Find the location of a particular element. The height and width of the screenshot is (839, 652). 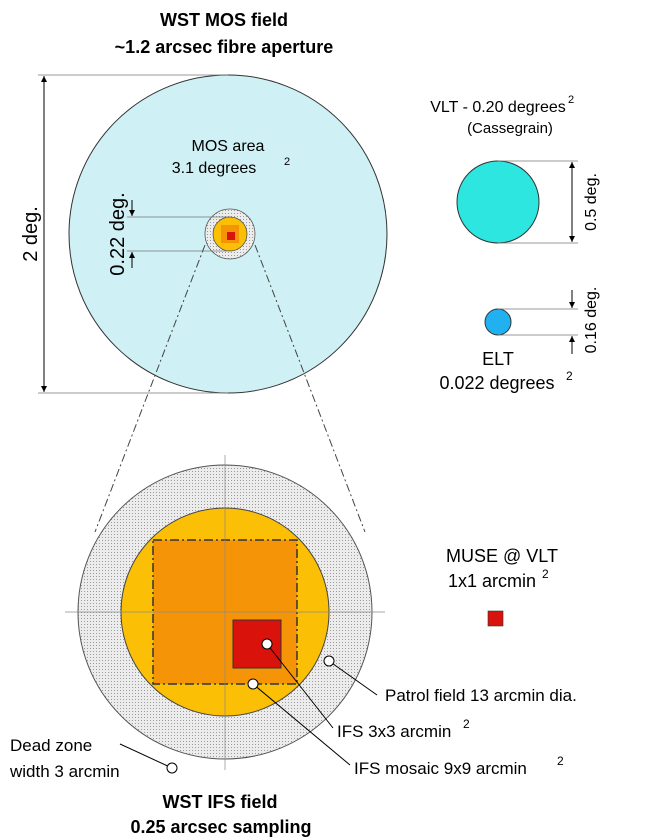

inset-size-label: 0.22 deg. is located at coordinates (118, 233).